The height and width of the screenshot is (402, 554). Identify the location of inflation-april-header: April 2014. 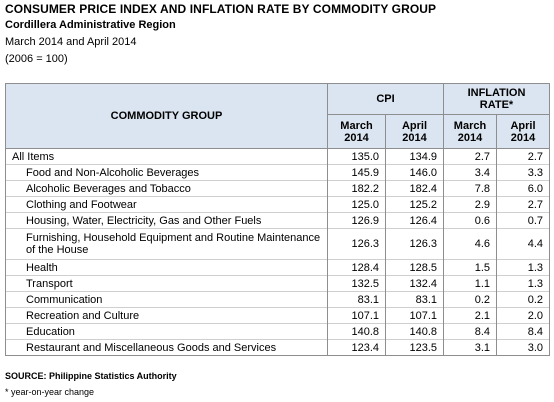
(523, 131).